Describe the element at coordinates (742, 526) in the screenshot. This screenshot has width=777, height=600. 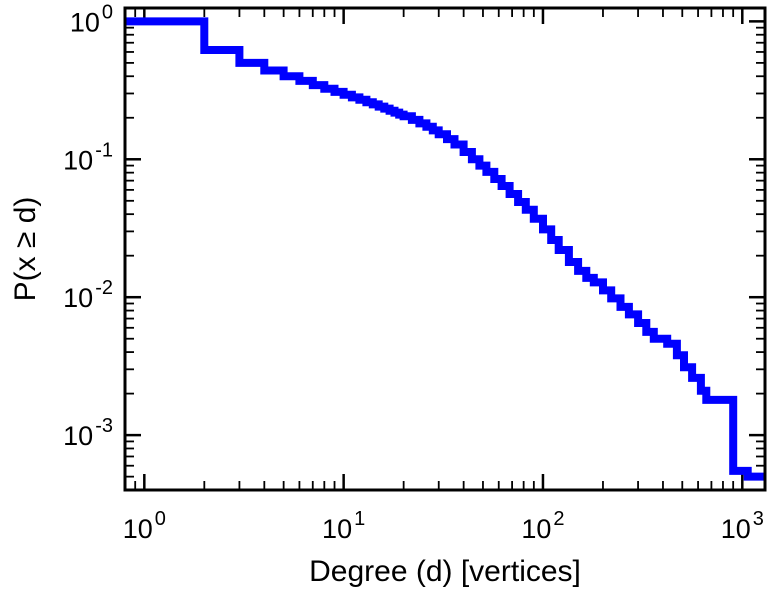
I see `x-tick-label: 10 3` at that location.